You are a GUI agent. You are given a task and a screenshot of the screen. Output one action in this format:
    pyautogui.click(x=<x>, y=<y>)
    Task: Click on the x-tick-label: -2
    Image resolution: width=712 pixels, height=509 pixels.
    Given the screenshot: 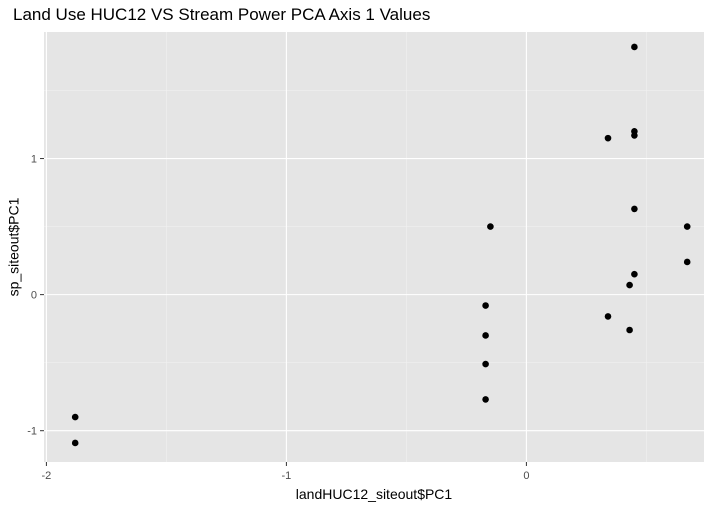 What is the action you would take?
    pyautogui.click(x=47, y=476)
    